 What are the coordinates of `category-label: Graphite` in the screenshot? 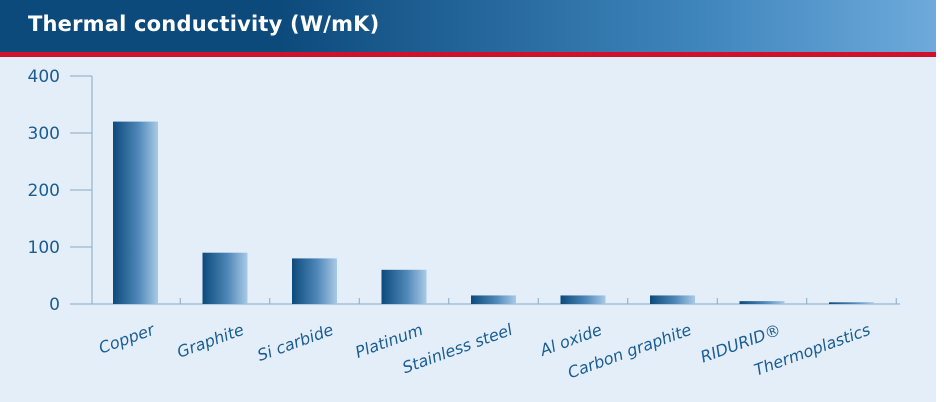 It's located at (210, 341).